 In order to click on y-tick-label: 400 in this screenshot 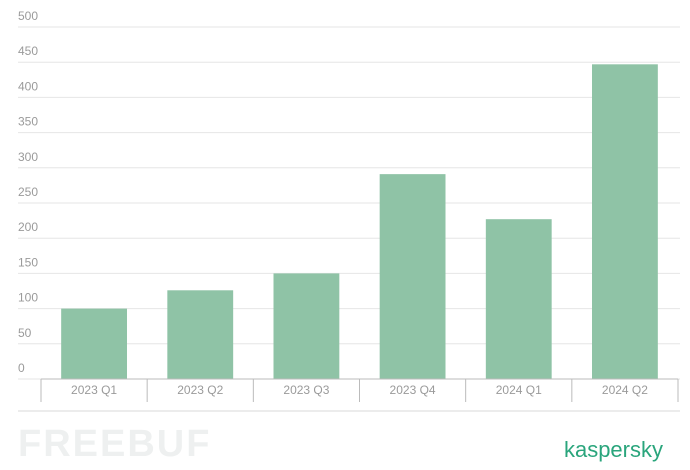, I will do `click(28, 86)`.